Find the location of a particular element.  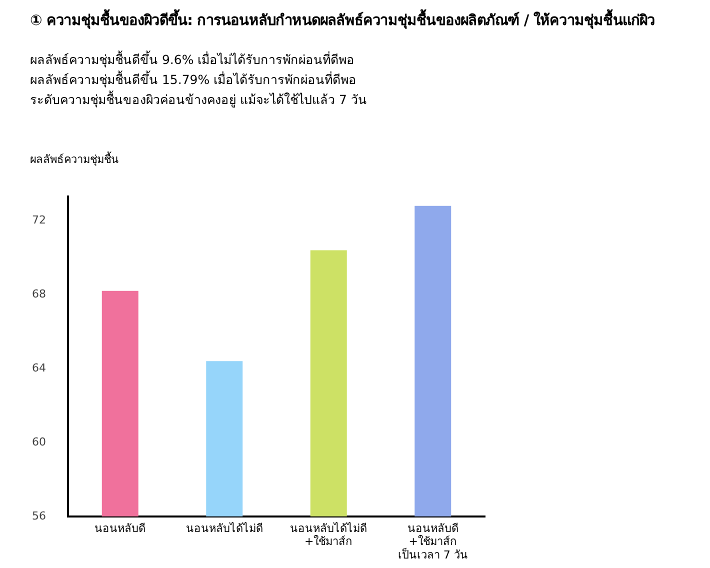

chart-title: ① ความชุ่มชื้นของผิวดีขึ้น: การนอนหลับกำหนดผลลัพธ์ความชุ่มชื้นของผลิตภัณฑ์ / ให้ความชุ่มชื้นแก่ผิว is located at coordinates (342, 19).